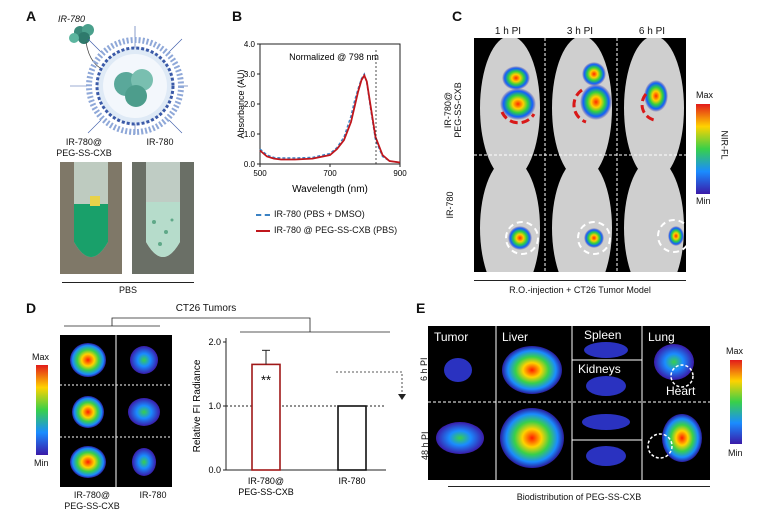  What do you see at coordinates (515, 337) in the screenshot?
I see `organ-label-liver: Liver` at bounding box center [515, 337].